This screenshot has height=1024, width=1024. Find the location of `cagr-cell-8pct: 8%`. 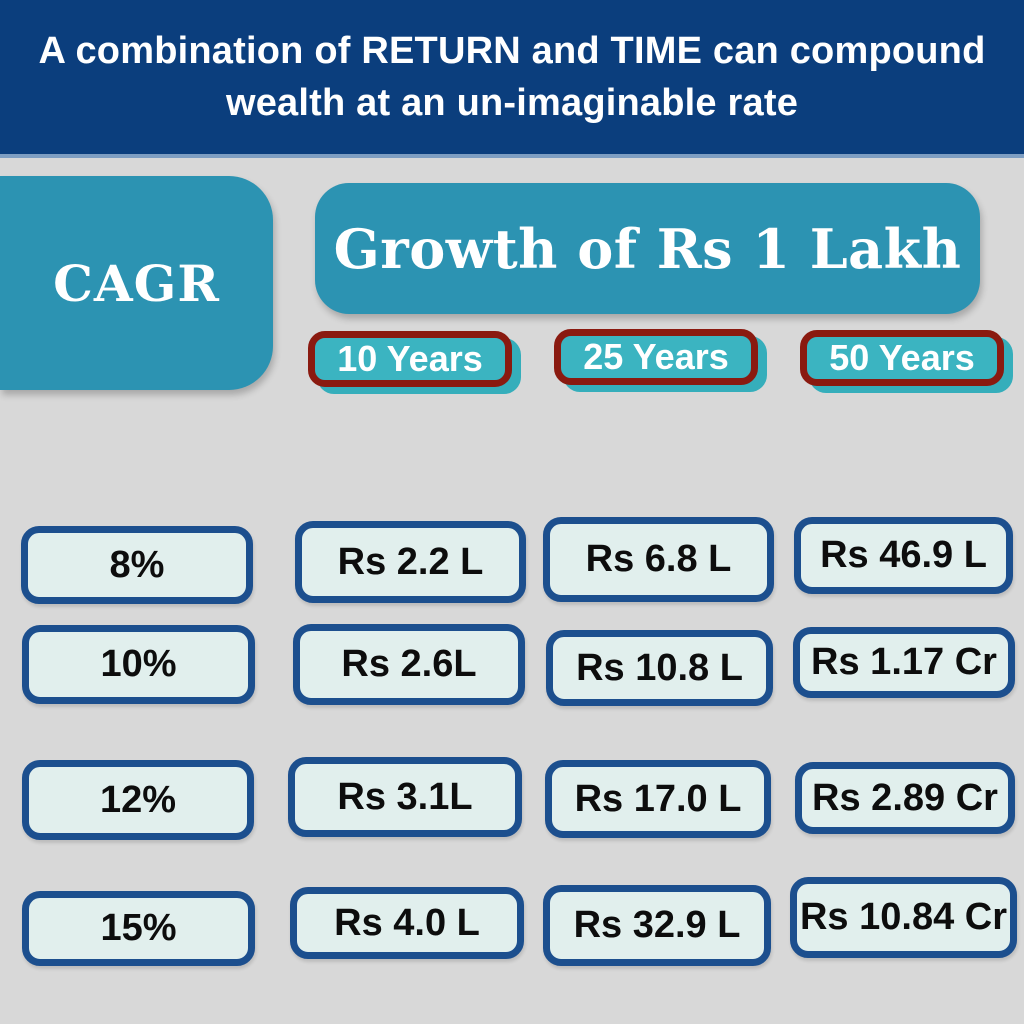

cagr-cell-8pct: 8% is located at coordinates (137, 565).